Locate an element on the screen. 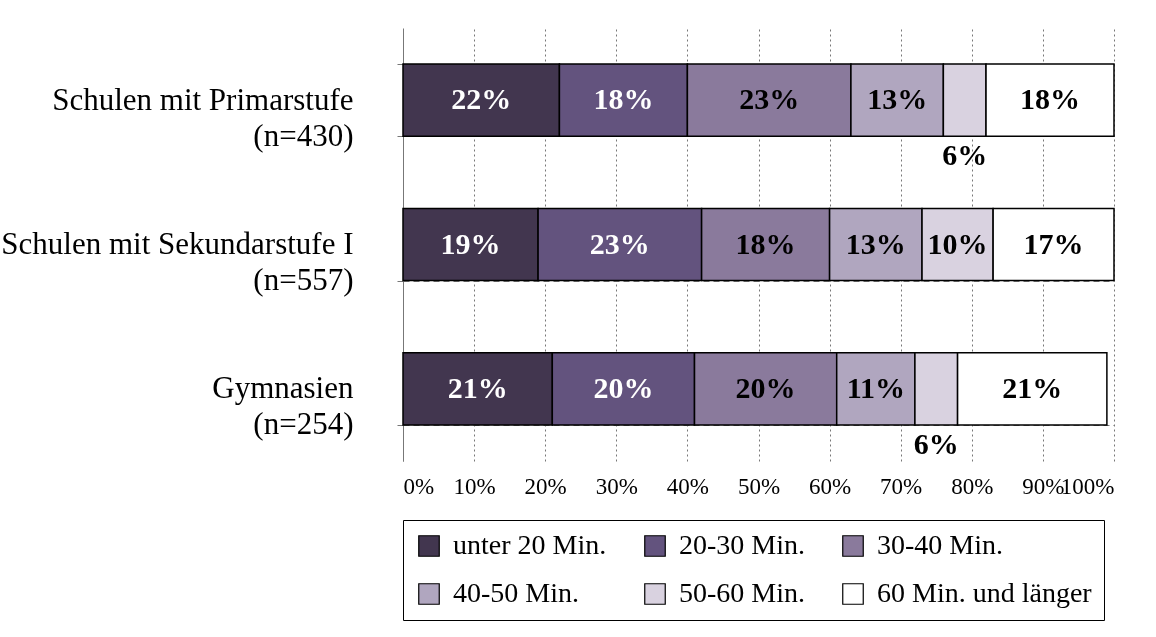 The width and height of the screenshot is (1156, 637). data-label: 11% is located at coordinates (875, 387).